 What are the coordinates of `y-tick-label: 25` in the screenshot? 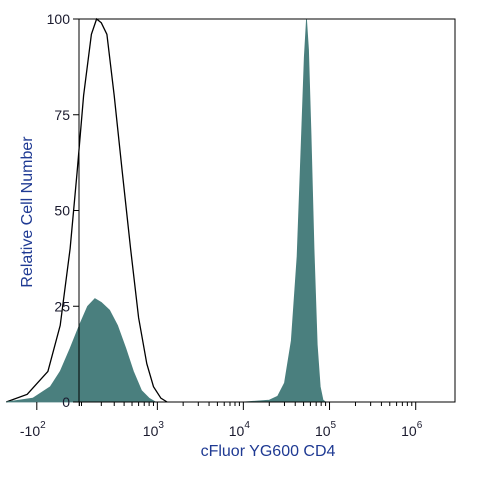 It's located at (62, 306).